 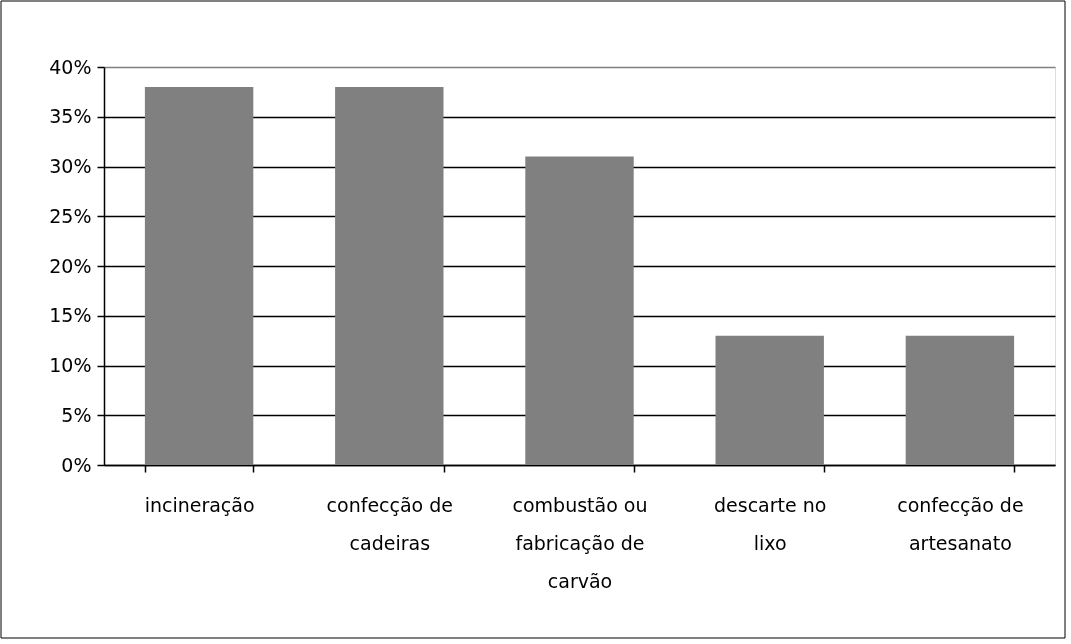 I want to click on y-tick-label: 10%, so click(x=70, y=365).